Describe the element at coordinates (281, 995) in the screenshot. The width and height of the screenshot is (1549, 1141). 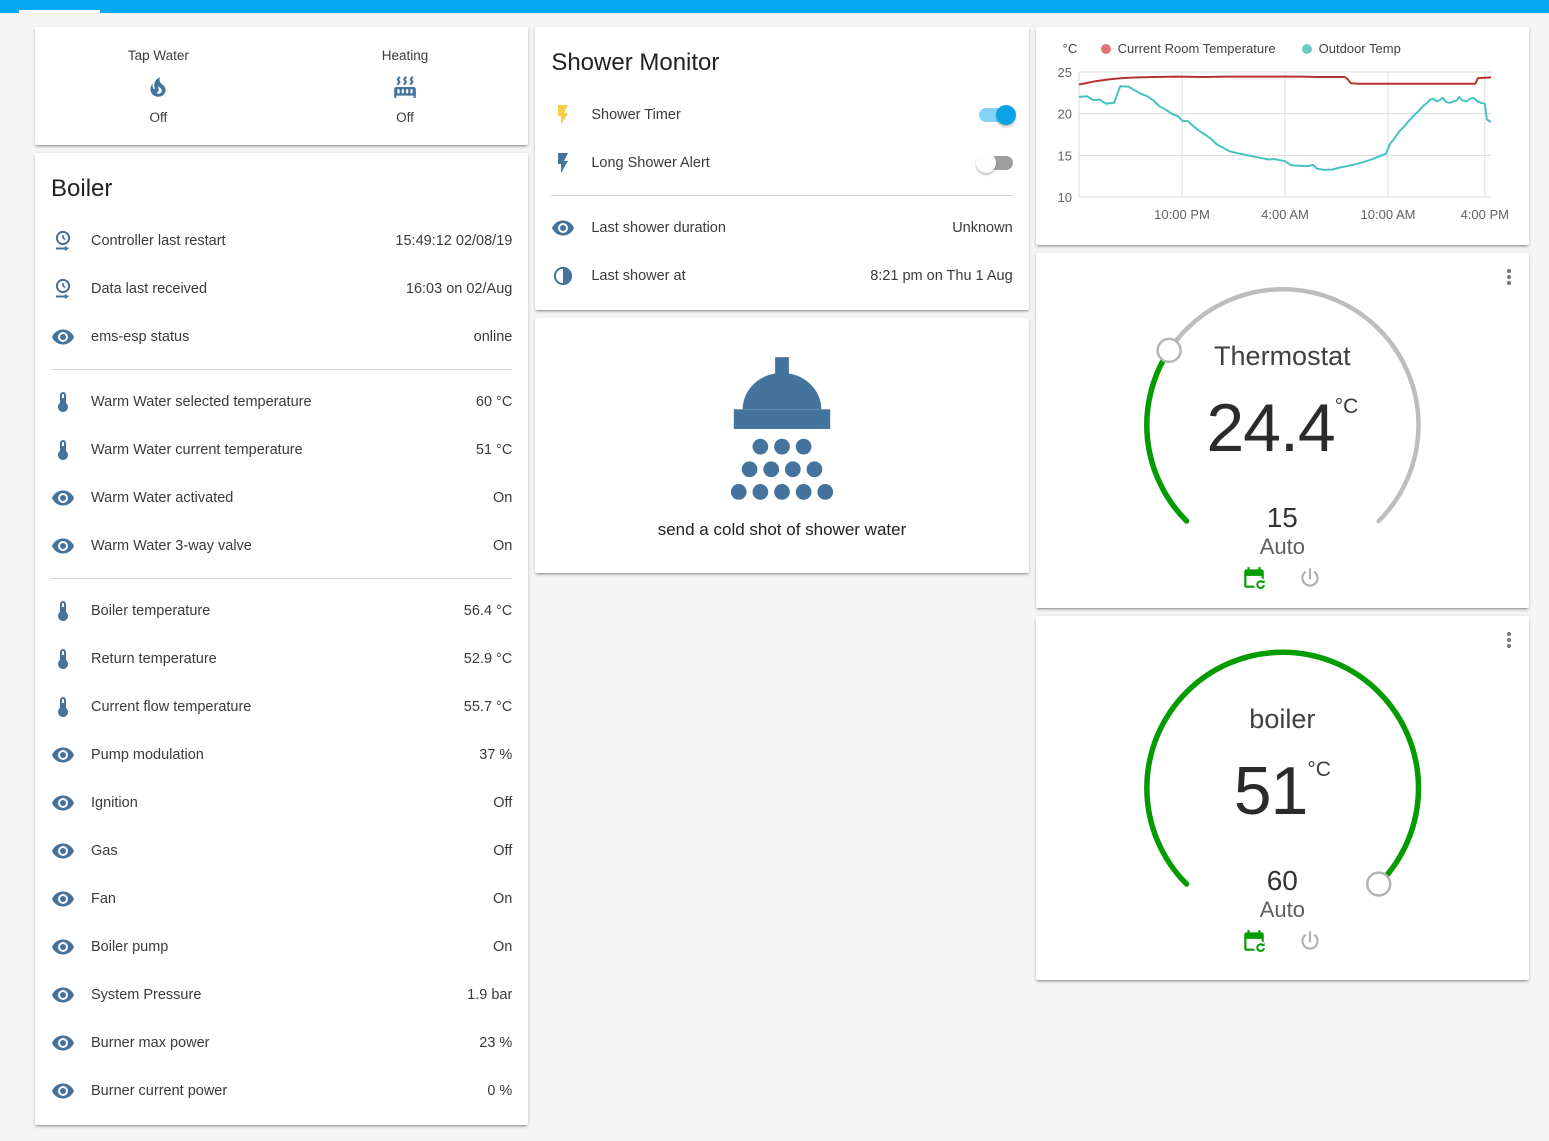
I see `entity-row-system-pressure: System Pressure 1.9 bar` at that location.